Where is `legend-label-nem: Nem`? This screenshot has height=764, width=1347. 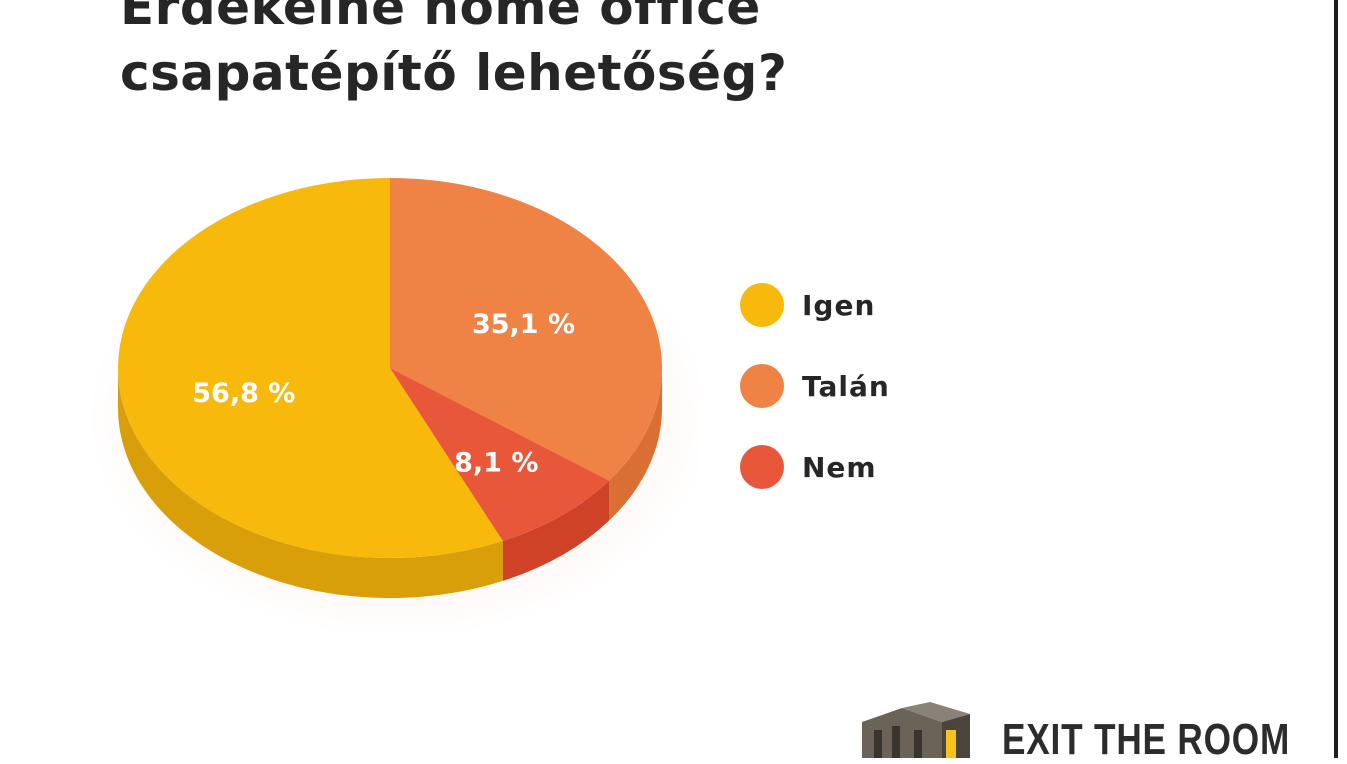 legend-label-nem: Nem is located at coordinates (839, 467).